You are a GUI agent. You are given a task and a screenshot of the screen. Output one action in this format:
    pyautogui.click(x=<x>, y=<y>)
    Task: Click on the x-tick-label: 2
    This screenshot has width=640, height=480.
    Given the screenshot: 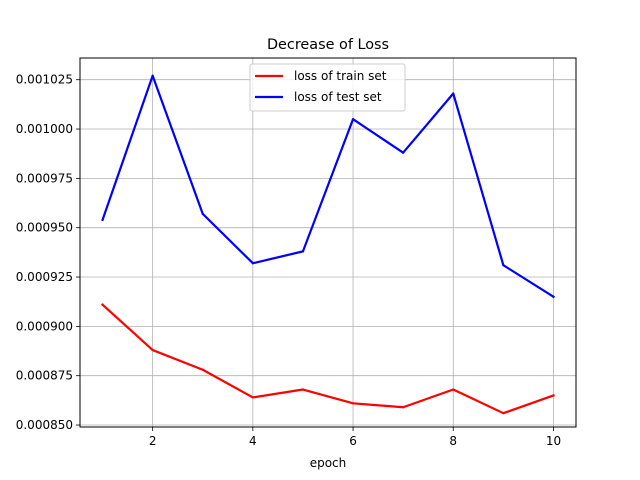 What is the action you would take?
    pyautogui.click(x=153, y=441)
    